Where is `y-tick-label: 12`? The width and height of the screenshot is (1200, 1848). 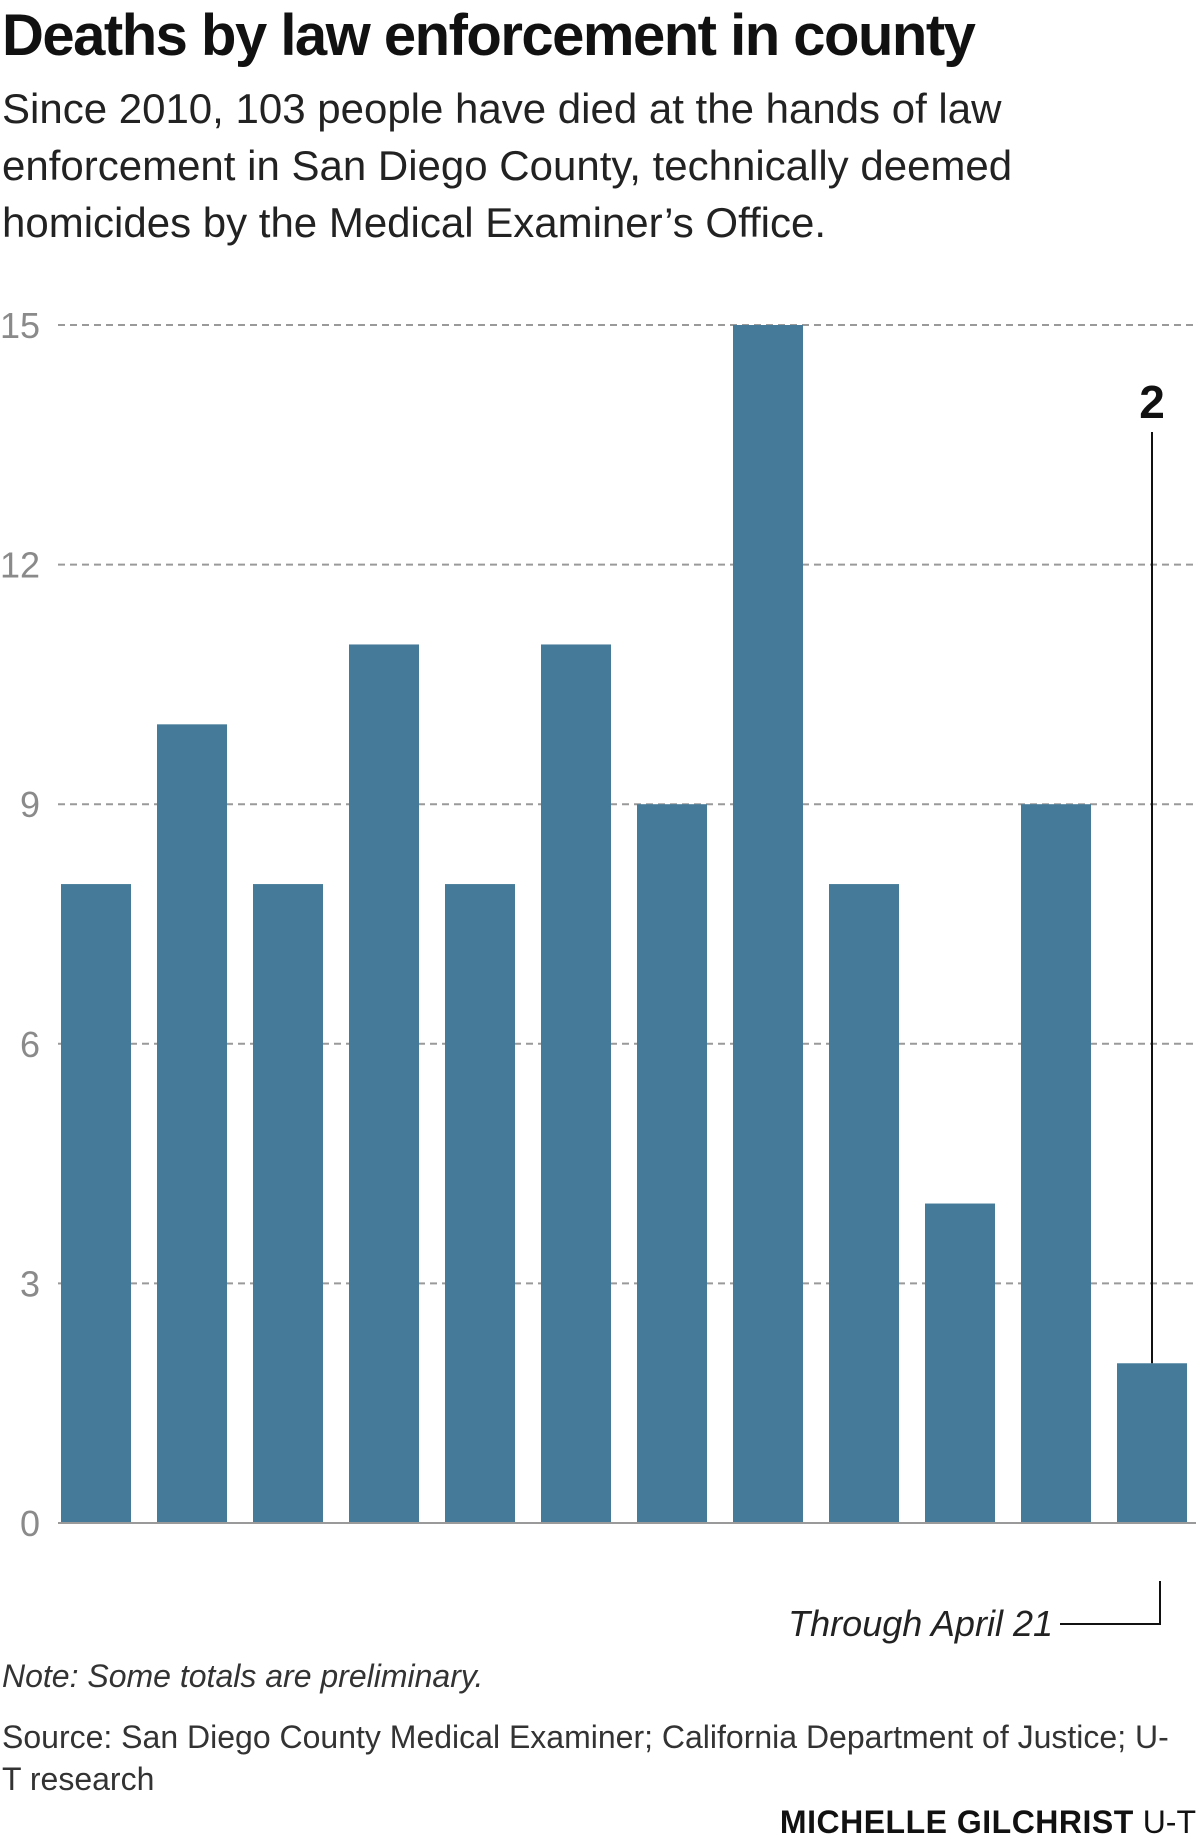
y-tick-label: 12 is located at coordinates (20, 565).